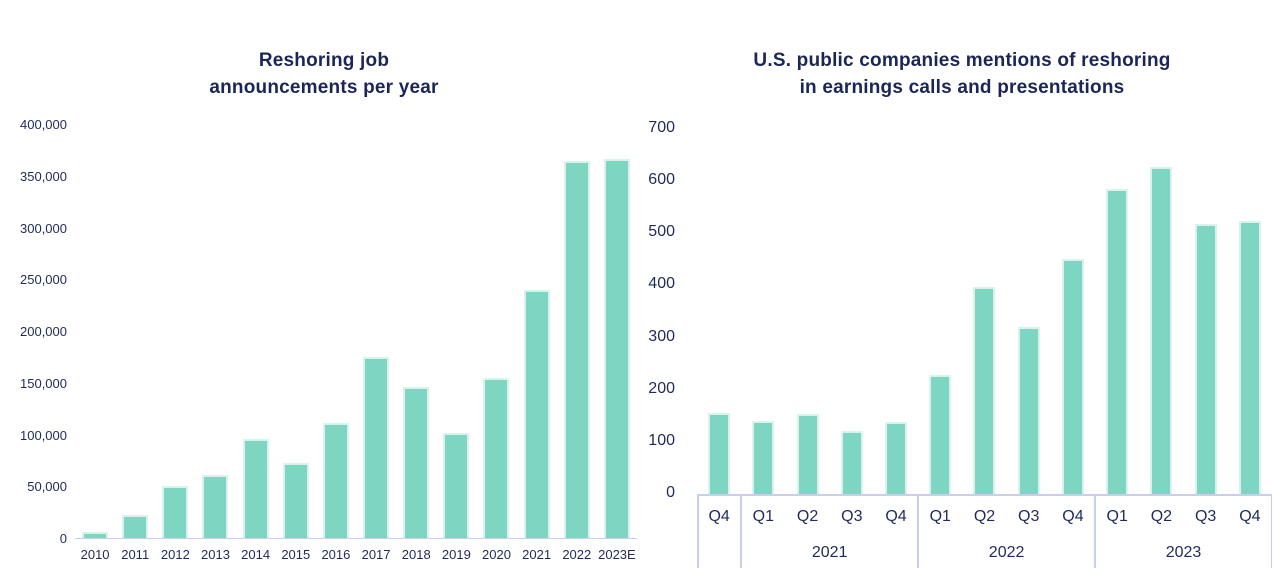 The image size is (1284, 584). What do you see at coordinates (719, 553) in the screenshot?
I see `year-group-label` at bounding box center [719, 553].